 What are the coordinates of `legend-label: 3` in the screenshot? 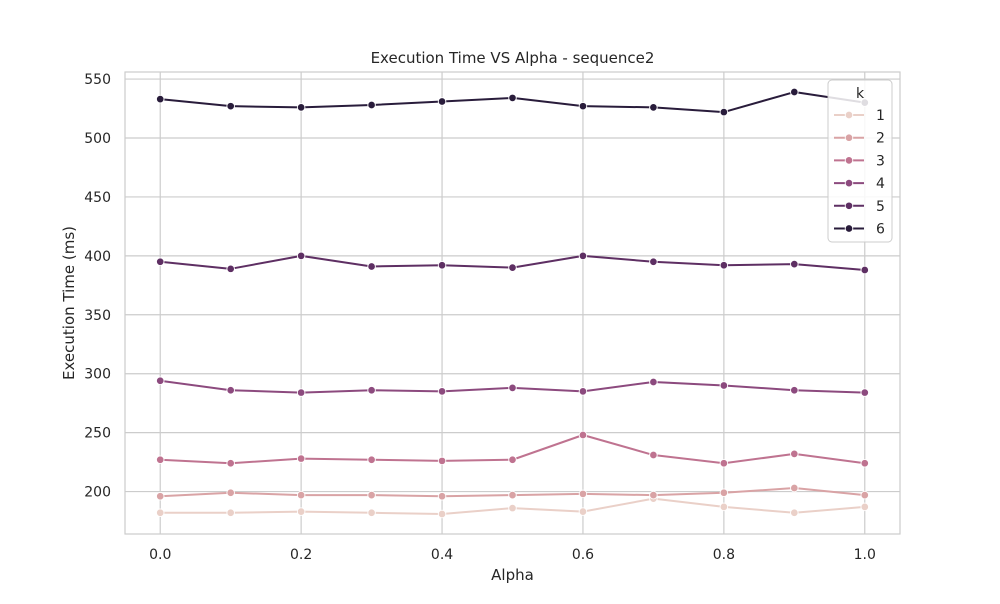 It's located at (880, 161).